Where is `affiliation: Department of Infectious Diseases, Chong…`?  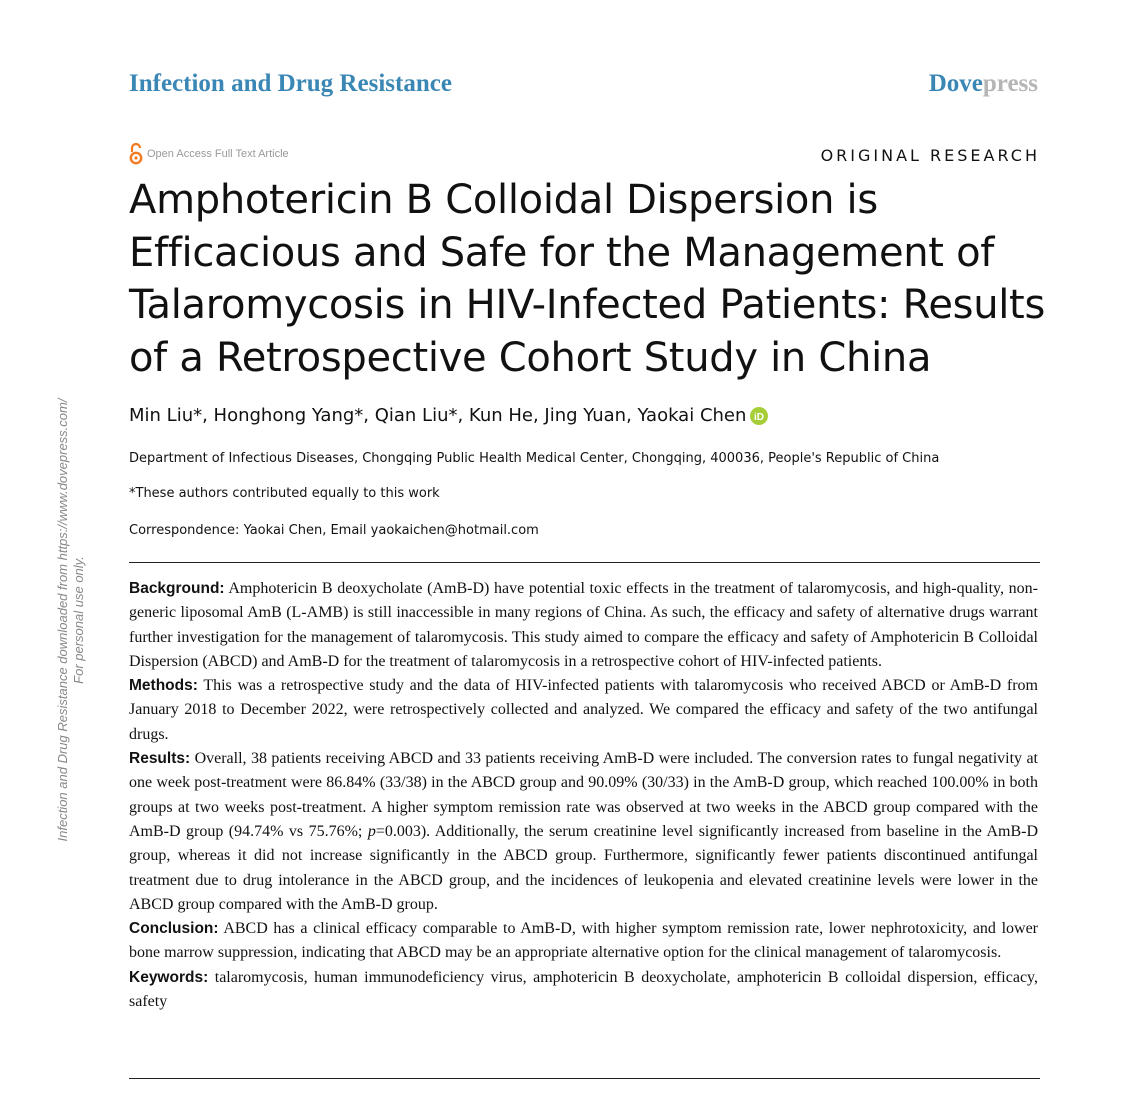
affiliation: Department of Infectious Diseases, Chong… is located at coordinates (534, 458).